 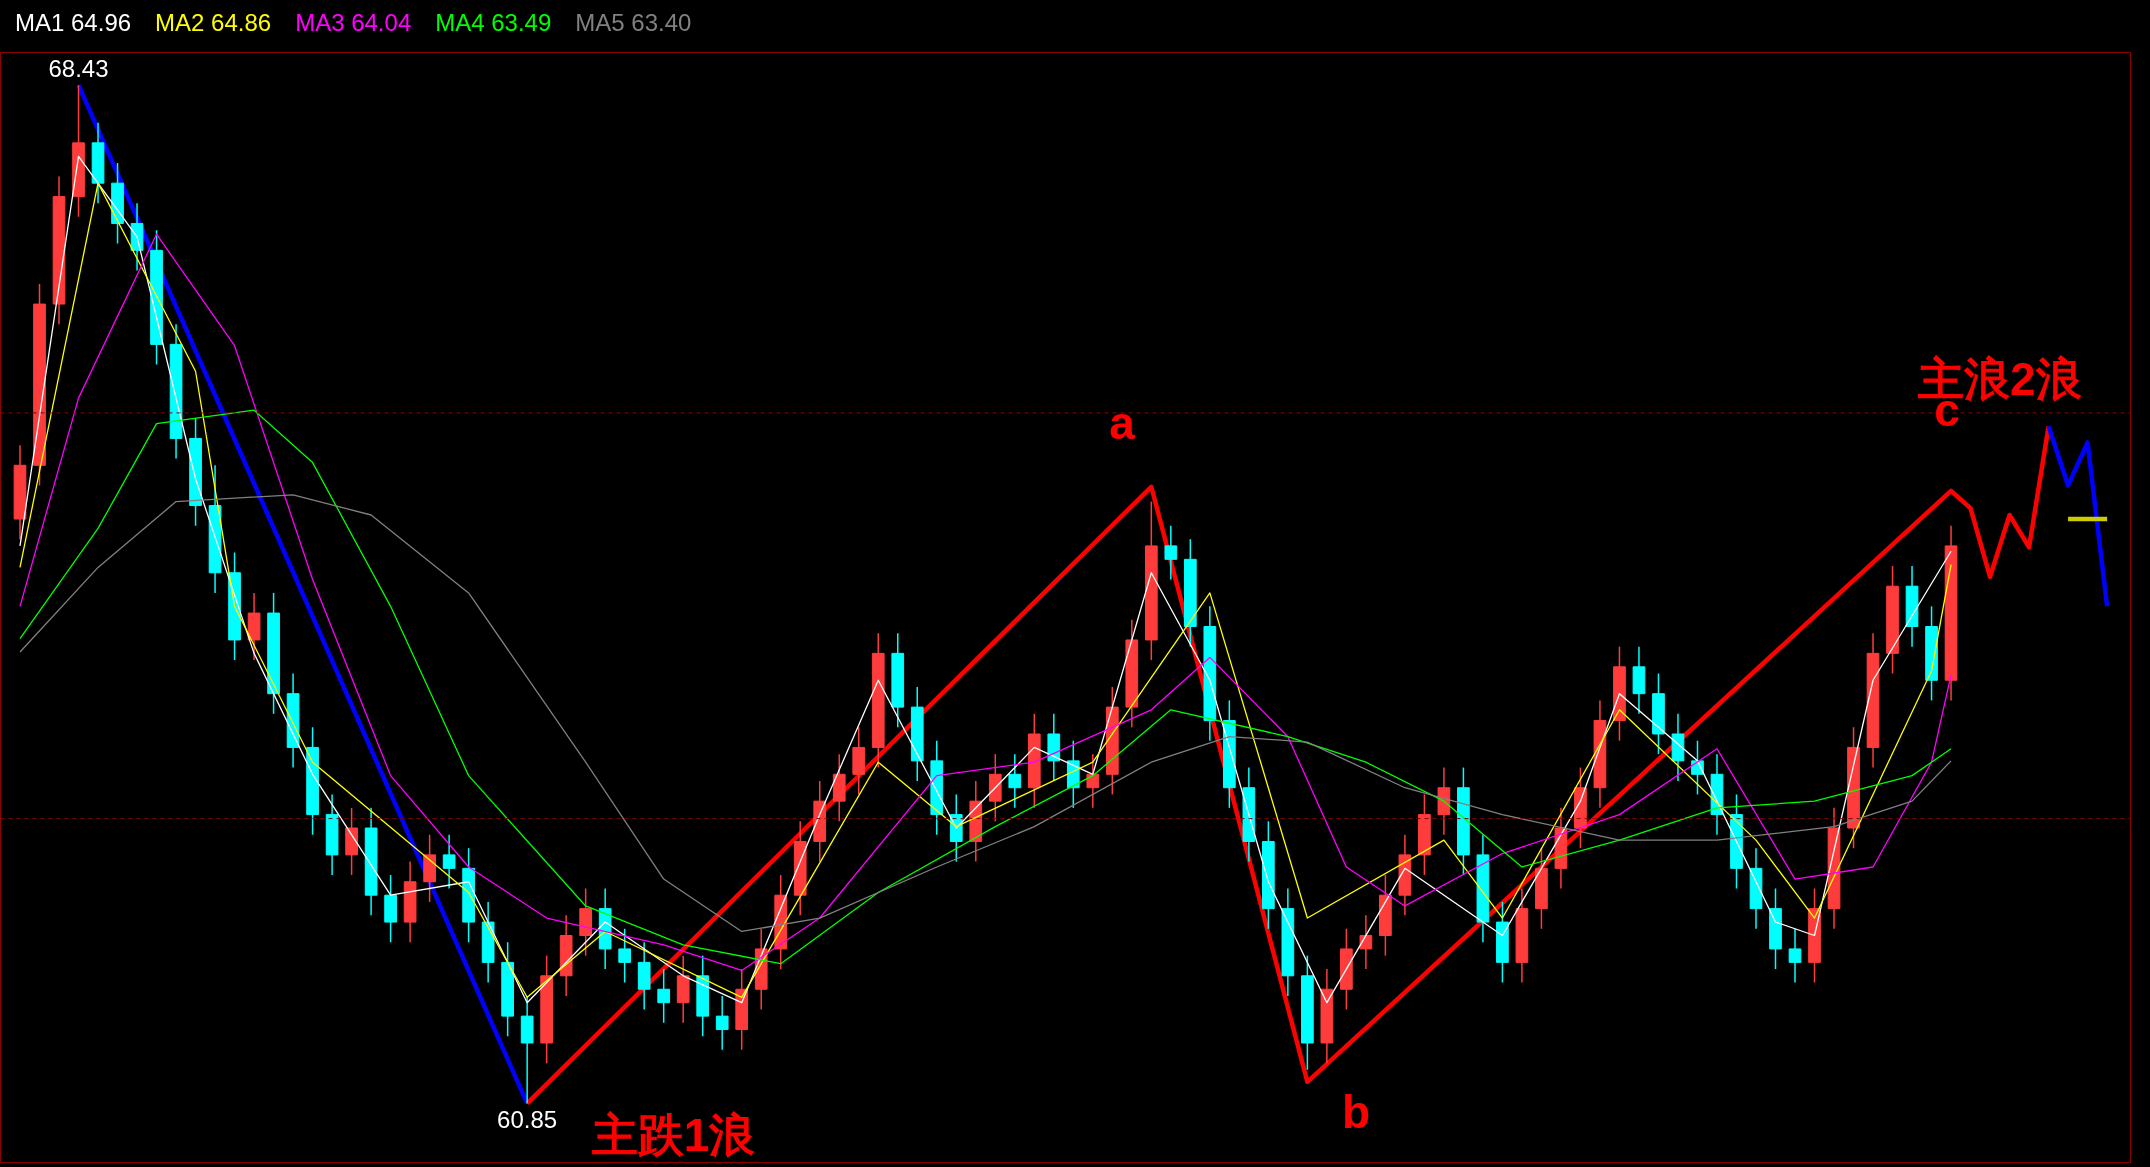 I want to click on annotation: b, so click(x=1356, y=1111).